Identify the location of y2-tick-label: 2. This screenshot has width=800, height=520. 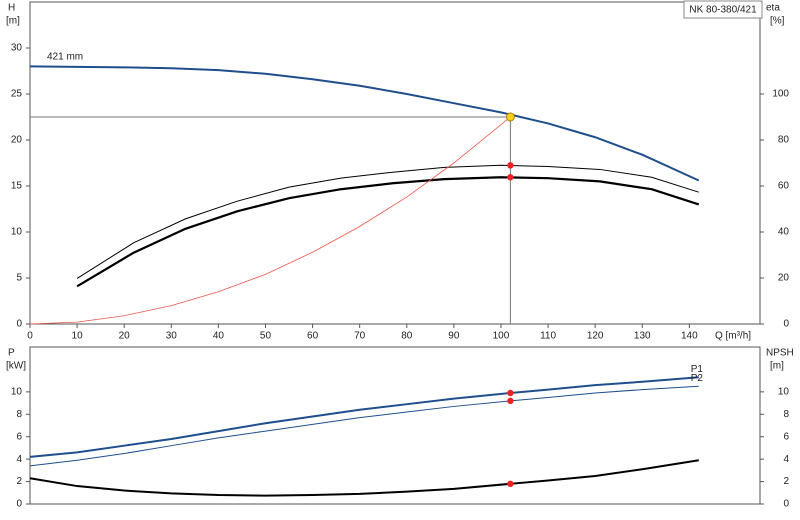
(786, 481).